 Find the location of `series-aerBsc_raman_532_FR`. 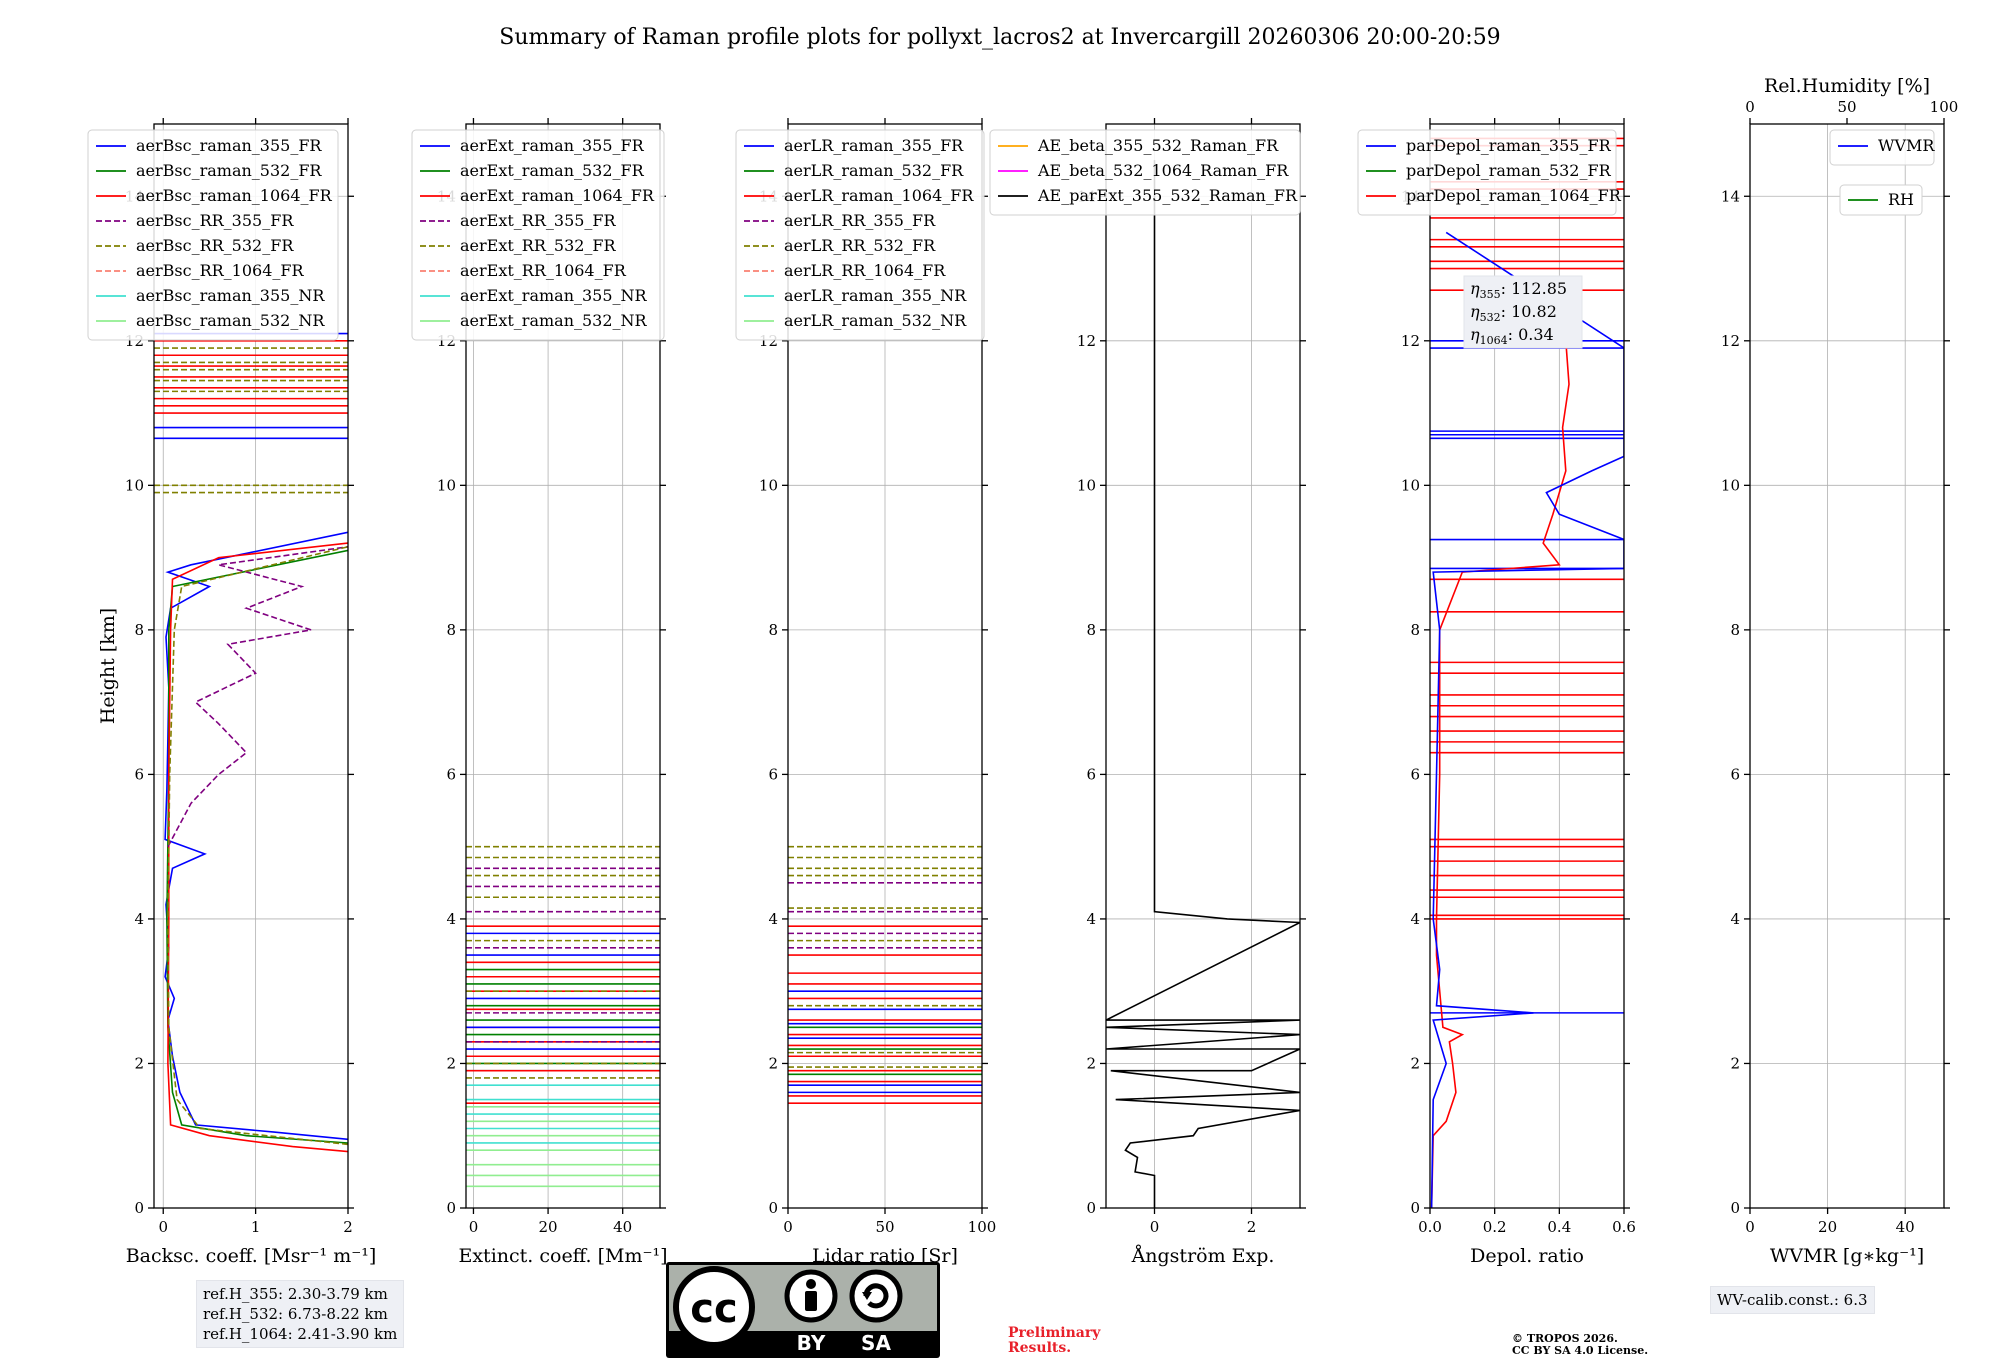

series-aerBsc_raman_532_FR is located at coordinates (257, 846).